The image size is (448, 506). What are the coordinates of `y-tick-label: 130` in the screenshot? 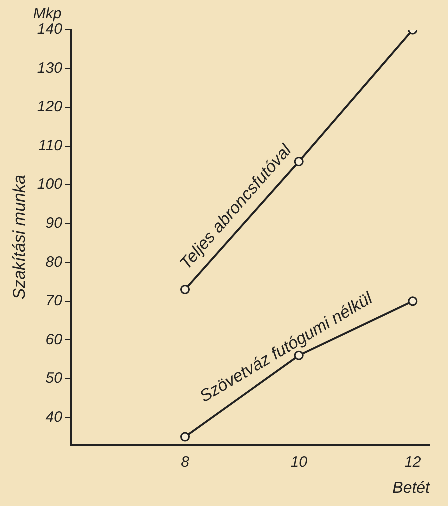 It's located at (50, 68).